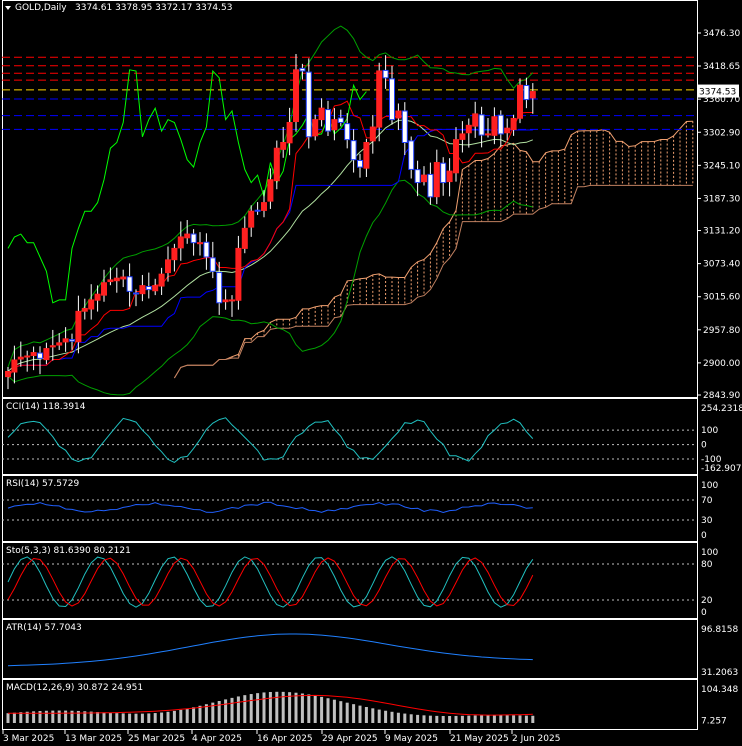  Describe the element at coordinates (28, 739) in the screenshot. I see `time-axis-label: 3 Mar 2025` at that location.